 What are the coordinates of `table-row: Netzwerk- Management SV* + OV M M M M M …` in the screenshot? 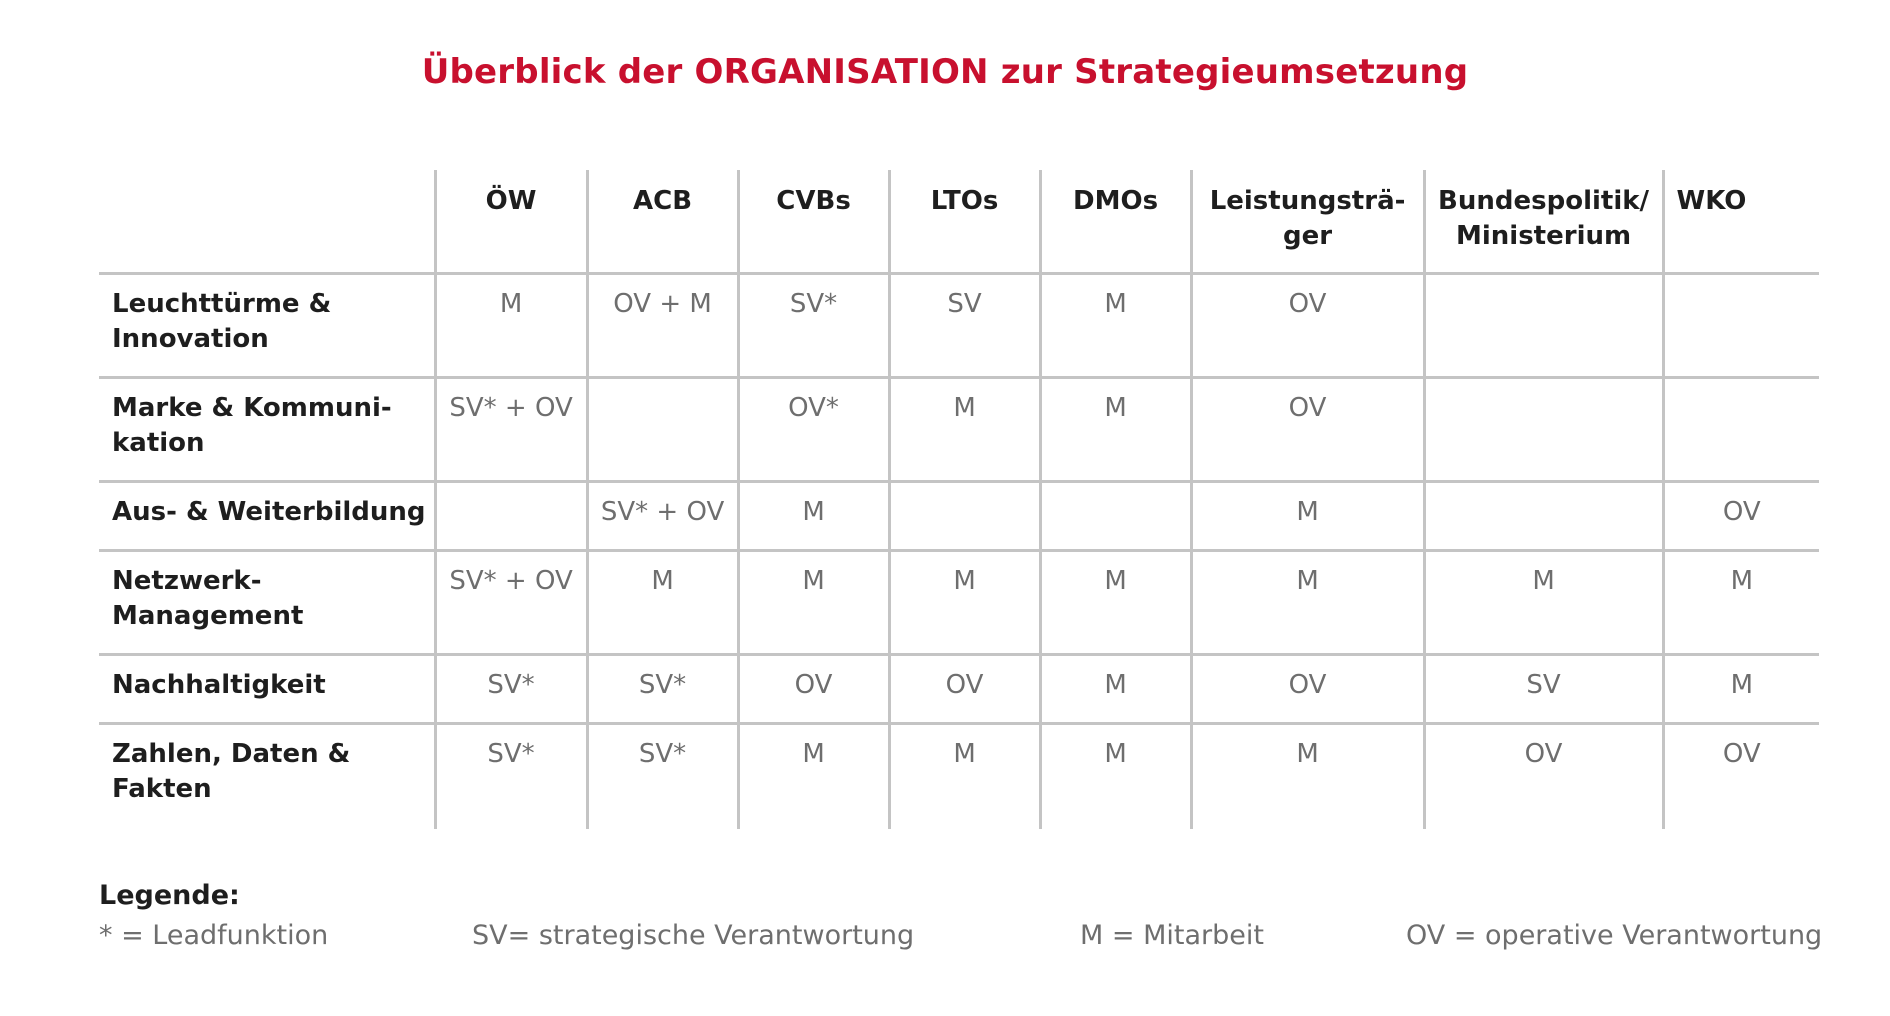 It's located at (959, 603).